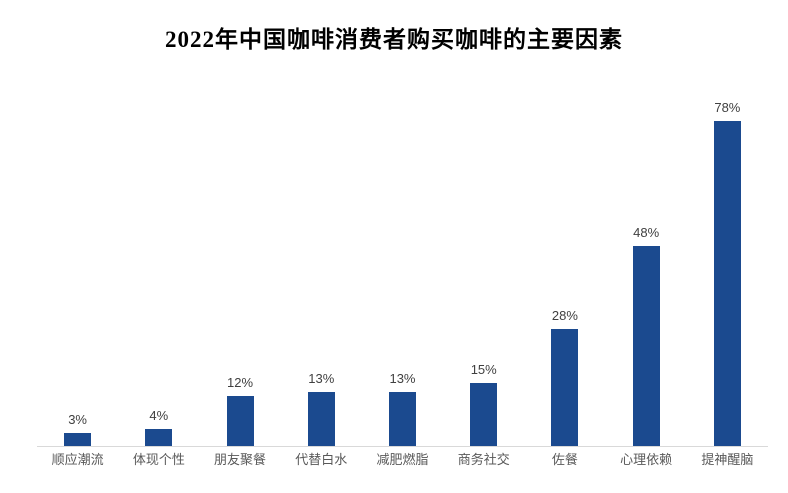  What do you see at coordinates (646, 459) in the screenshot?
I see `category-label: 心理依赖` at bounding box center [646, 459].